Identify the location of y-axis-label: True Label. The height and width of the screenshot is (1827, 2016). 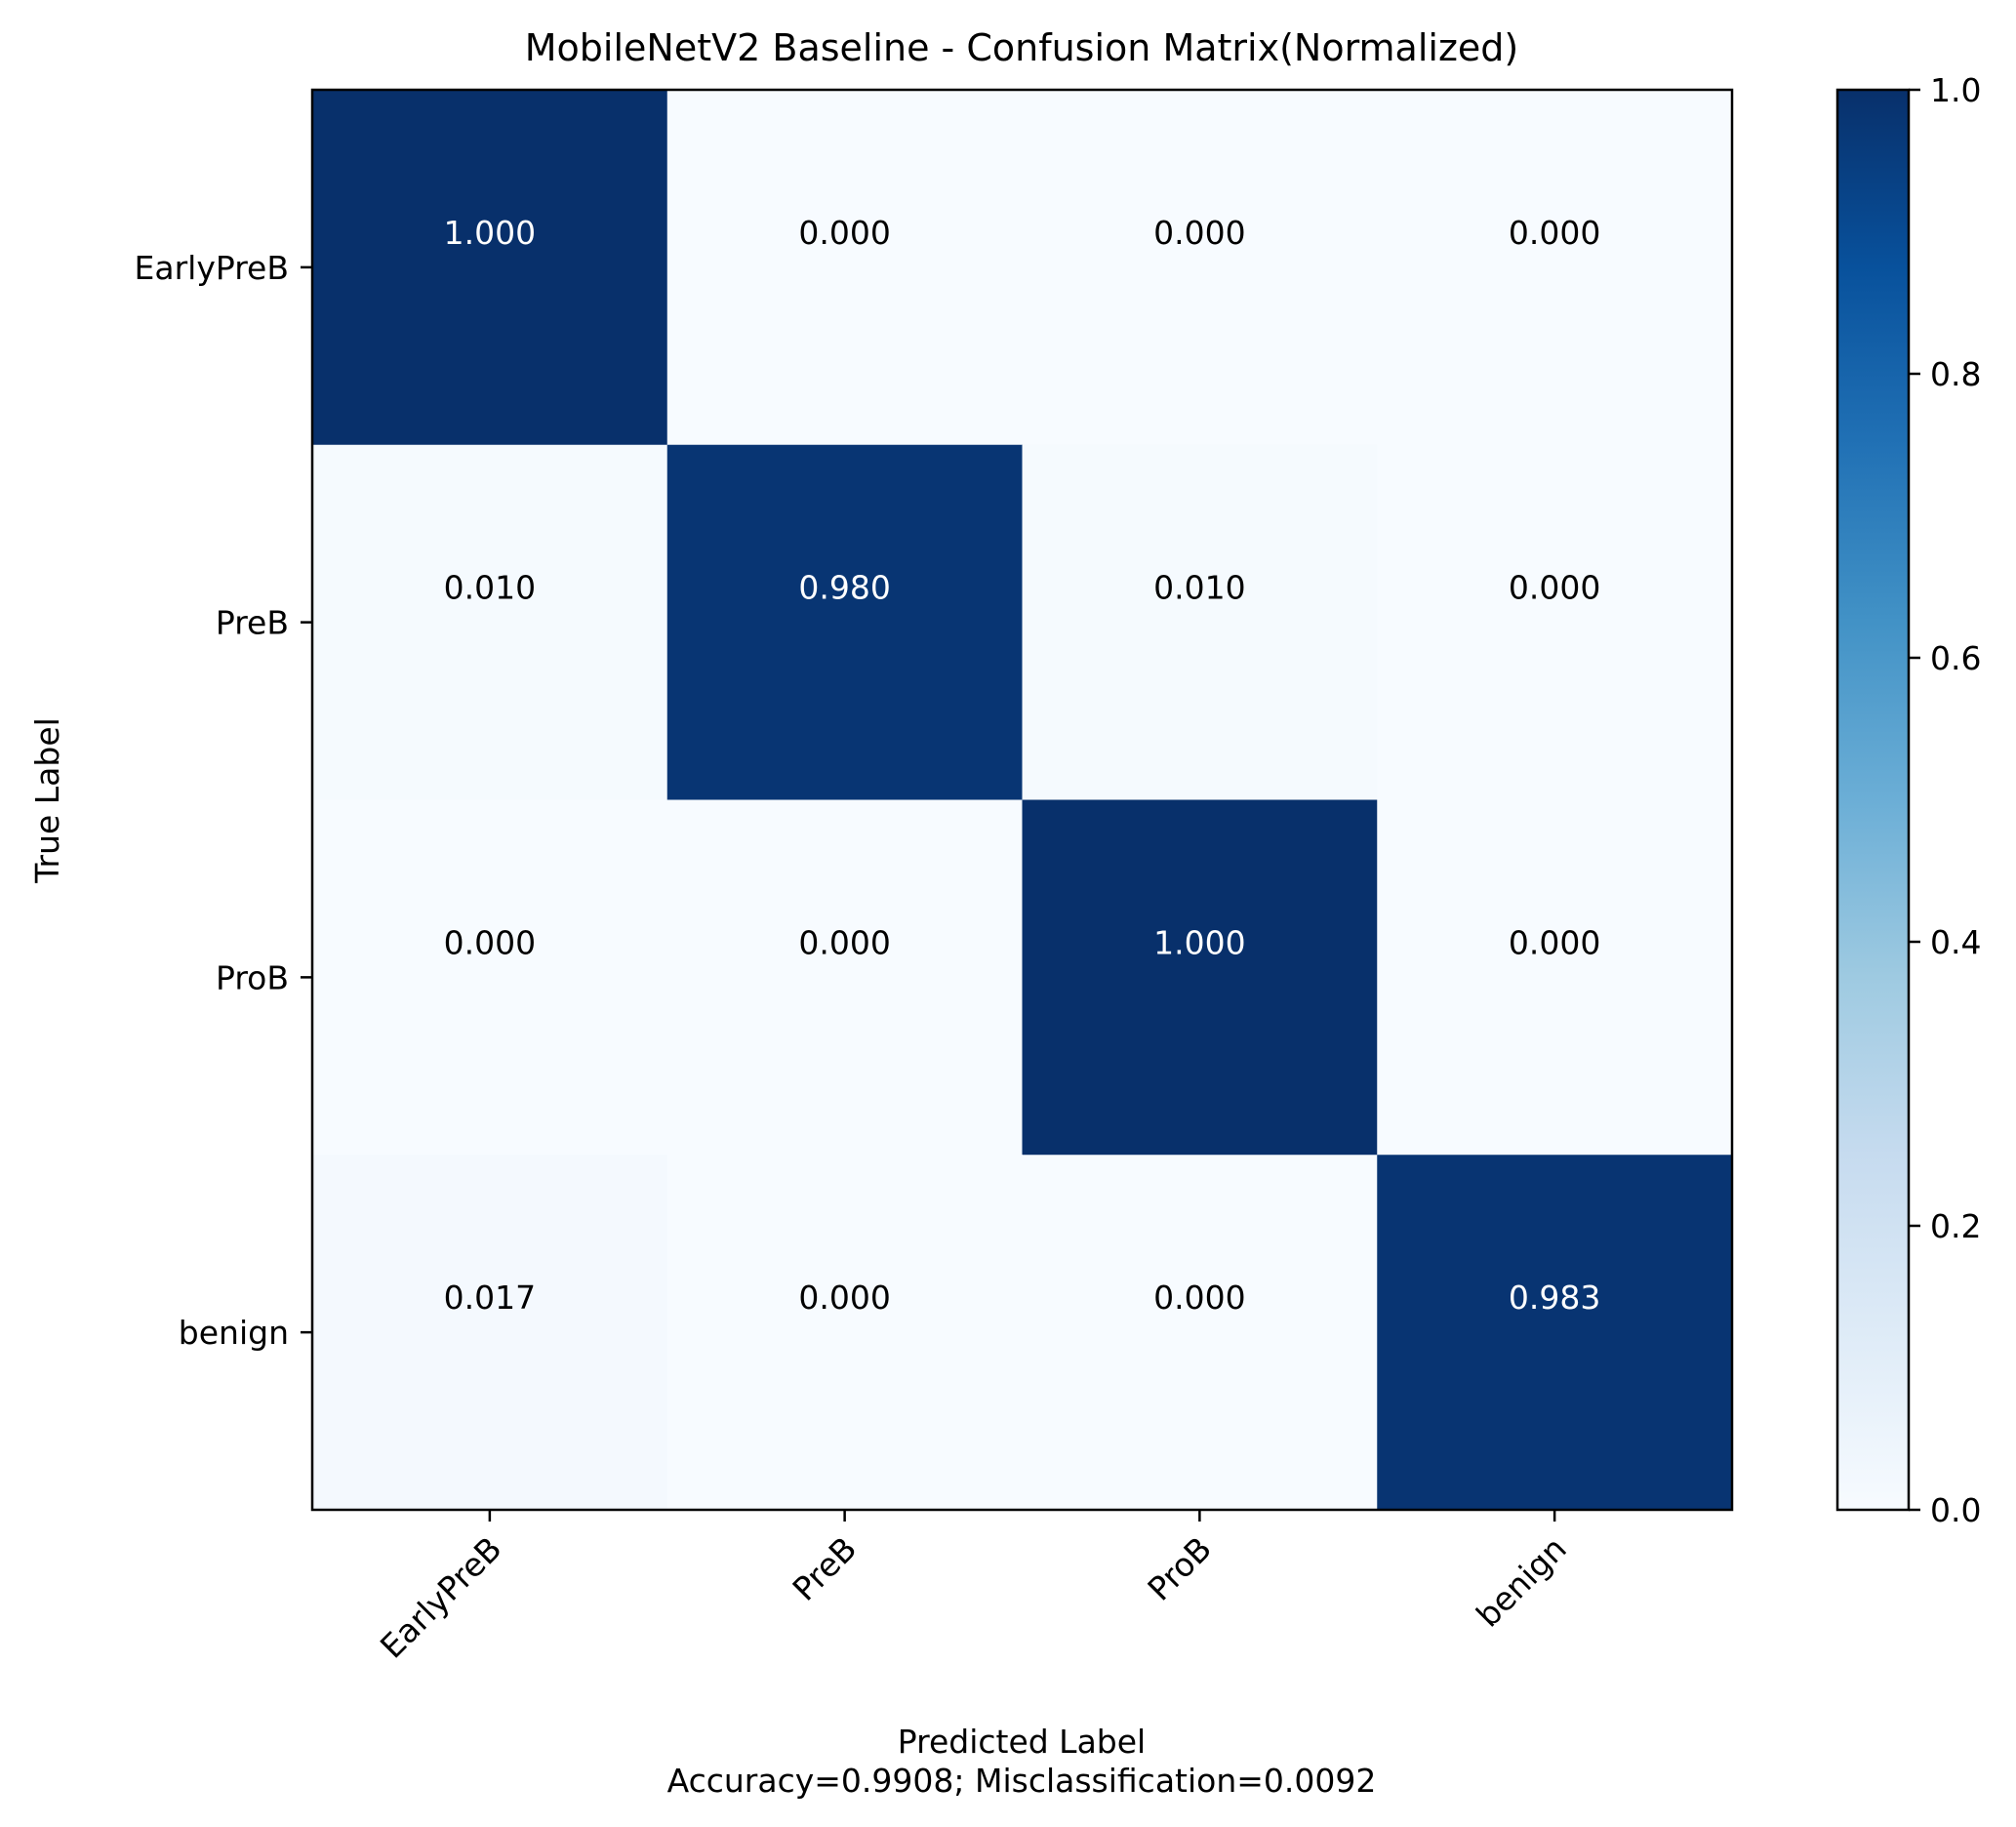
(47, 800).